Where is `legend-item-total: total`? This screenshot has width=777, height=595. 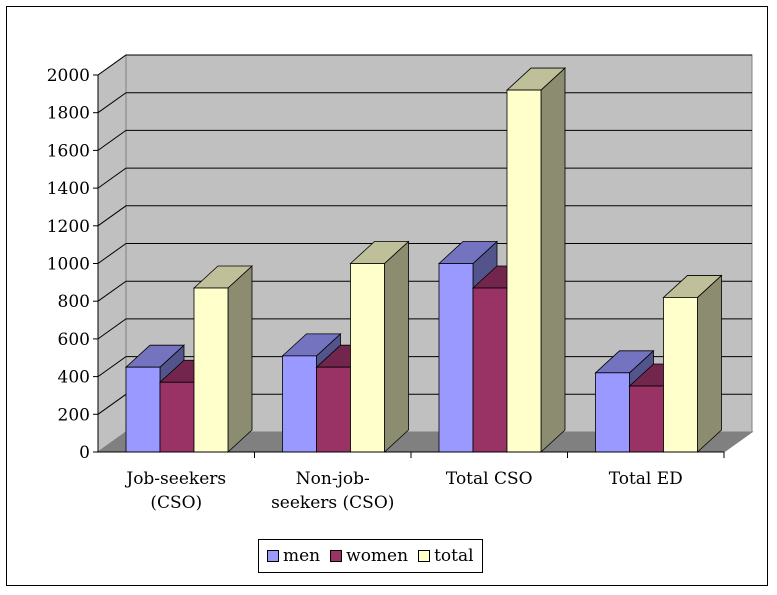
legend-item-total: total is located at coordinates (446, 556).